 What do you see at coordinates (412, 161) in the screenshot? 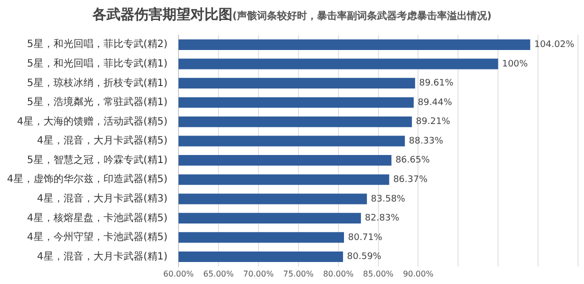
I see `data-label: 86.65%` at bounding box center [412, 161].